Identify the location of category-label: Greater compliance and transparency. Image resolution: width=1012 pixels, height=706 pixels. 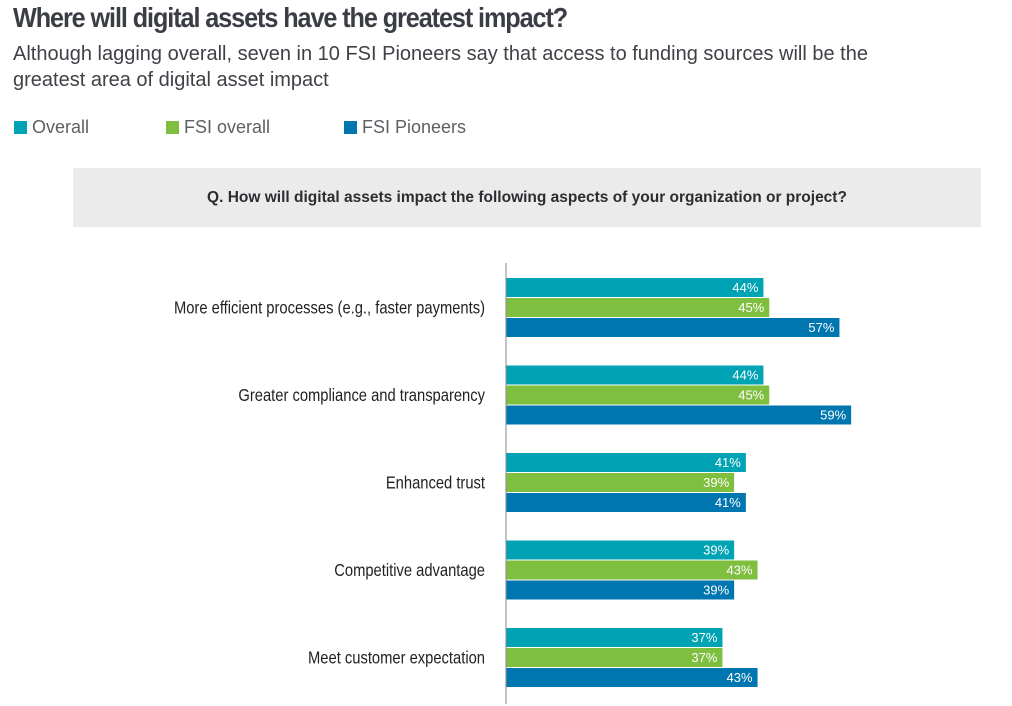
(361, 396).